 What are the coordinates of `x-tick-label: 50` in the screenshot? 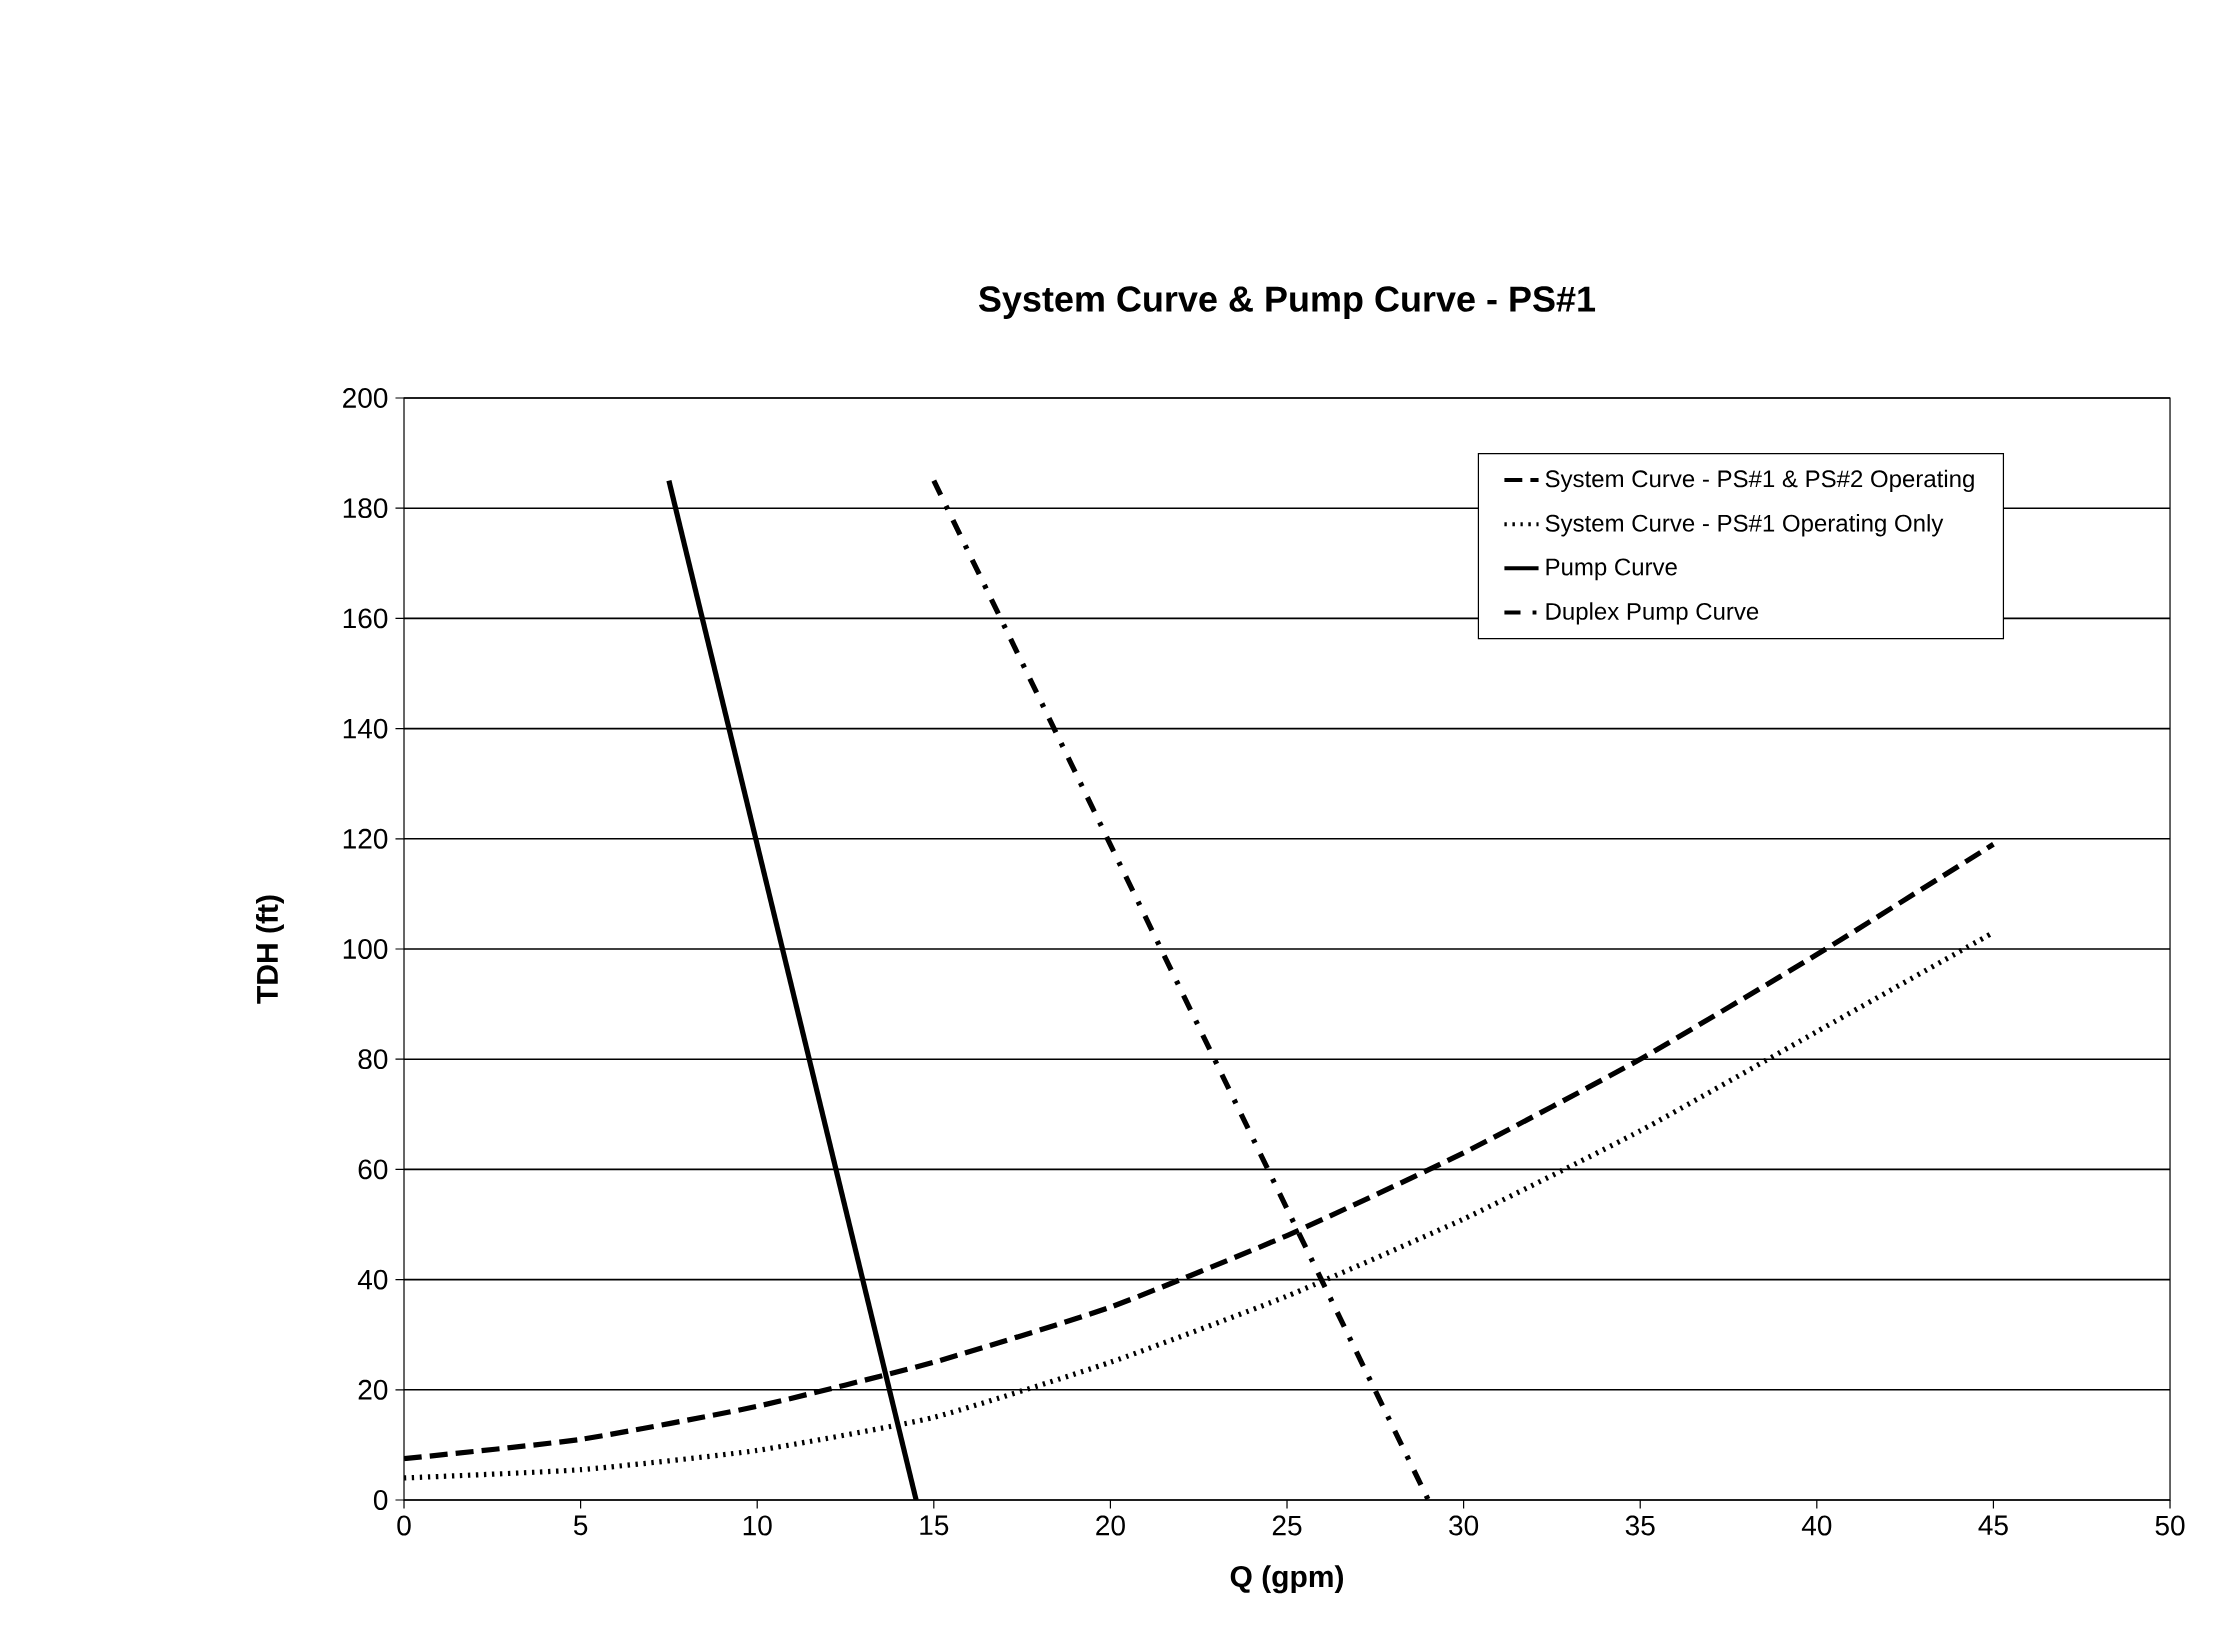 It's located at (2170, 1525).